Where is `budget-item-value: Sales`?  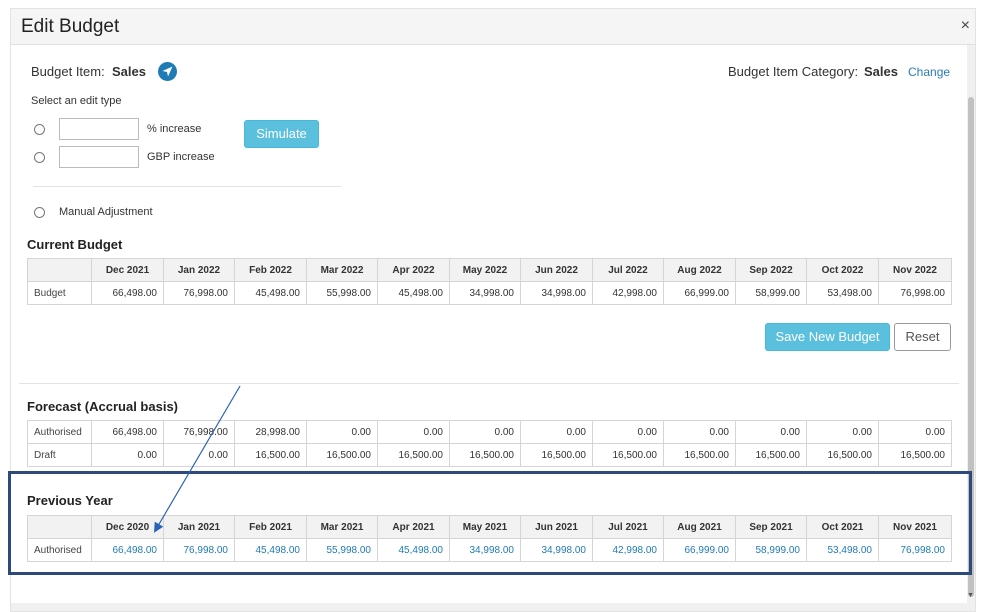
budget-item-value: Sales is located at coordinates (129, 71).